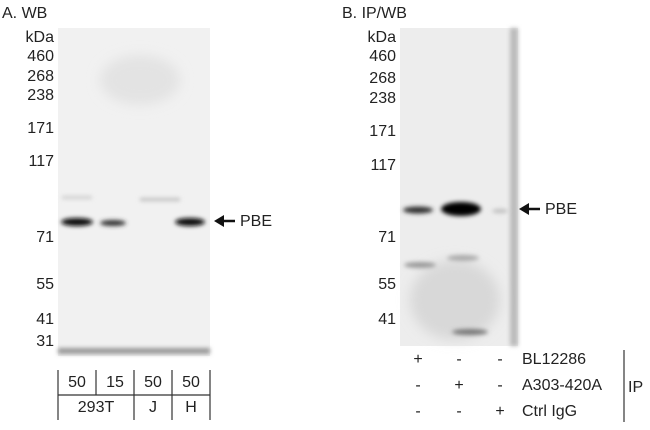 The width and height of the screenshot is (650, 430). What do you see at coordinates (153, 407) in the screenshot?
I see `cell-line: J` at bounding box center [153, 407].